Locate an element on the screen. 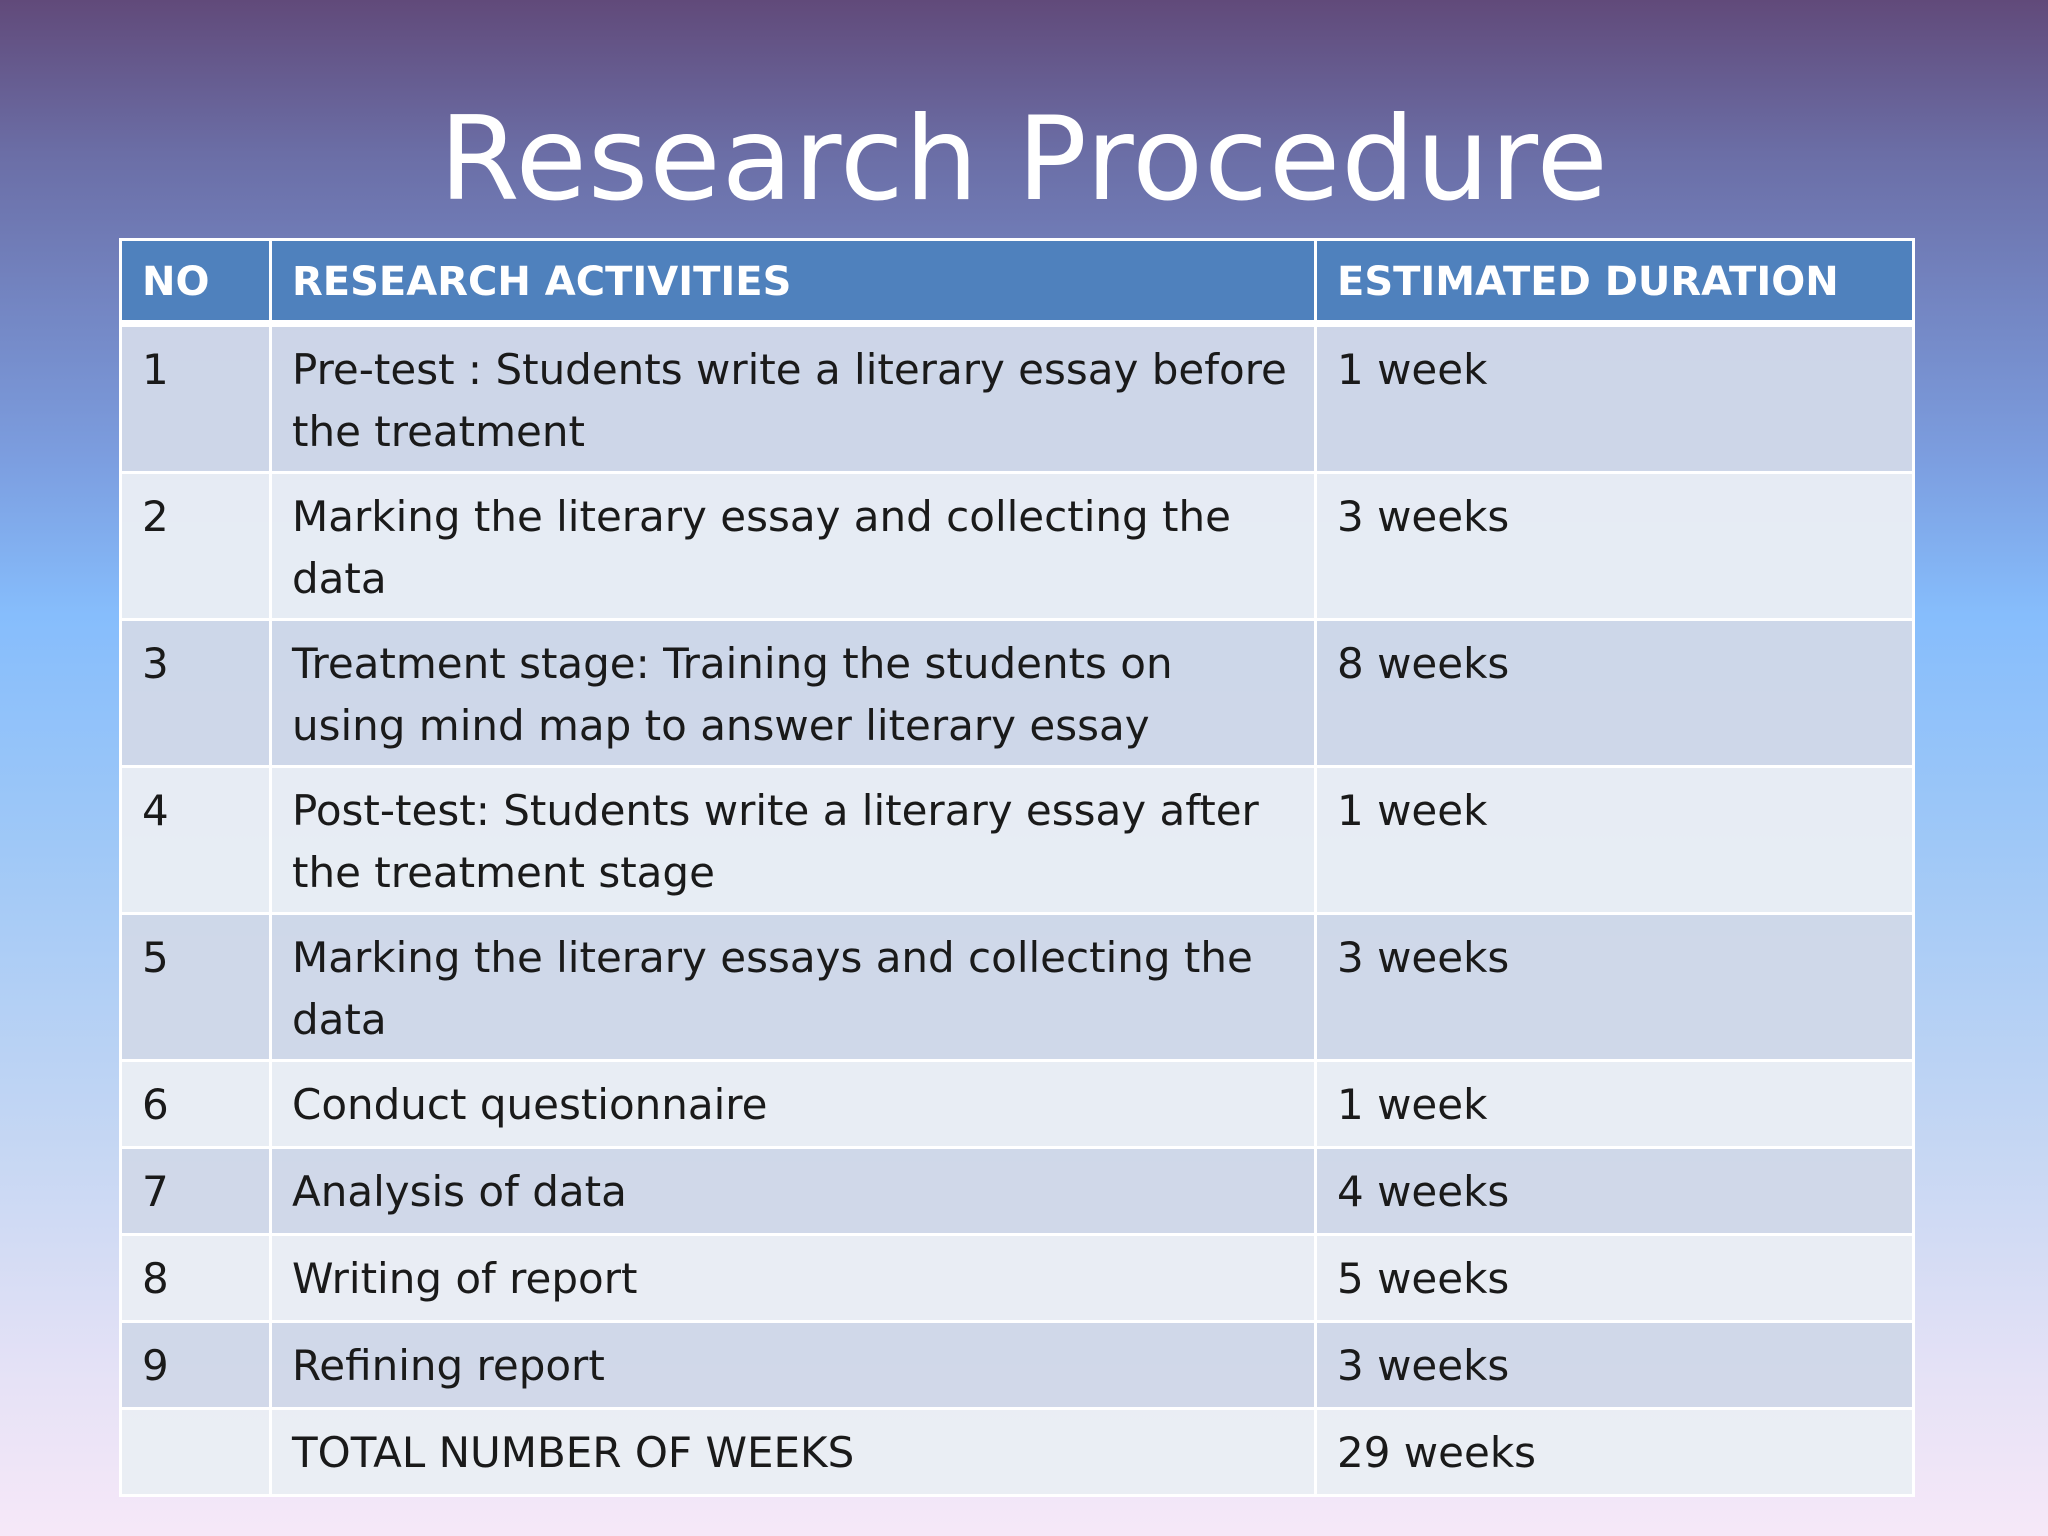 The height and width of the screenshot is (1536, 2048). table-row: 8 Writing of report 5 weeks is located at coordinates (1017, 1278).